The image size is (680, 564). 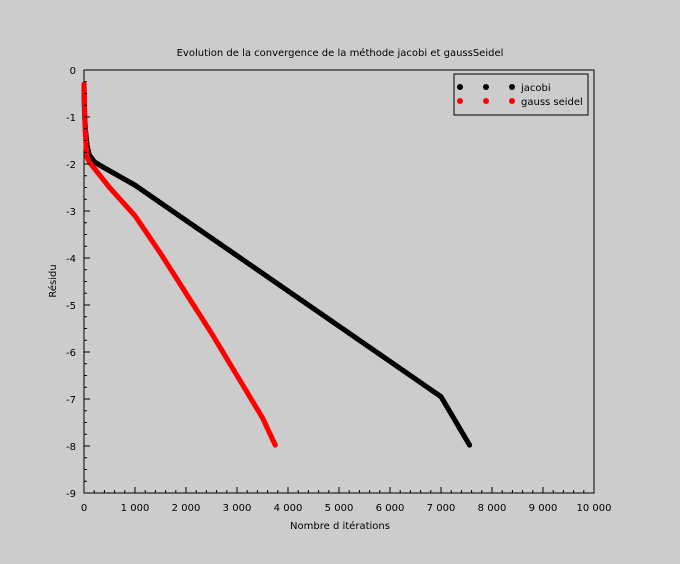 What do you see at coordinates (71, 353) in the screenshot?
I see `y-tick-label: -6` at bounding box center [71, 353].